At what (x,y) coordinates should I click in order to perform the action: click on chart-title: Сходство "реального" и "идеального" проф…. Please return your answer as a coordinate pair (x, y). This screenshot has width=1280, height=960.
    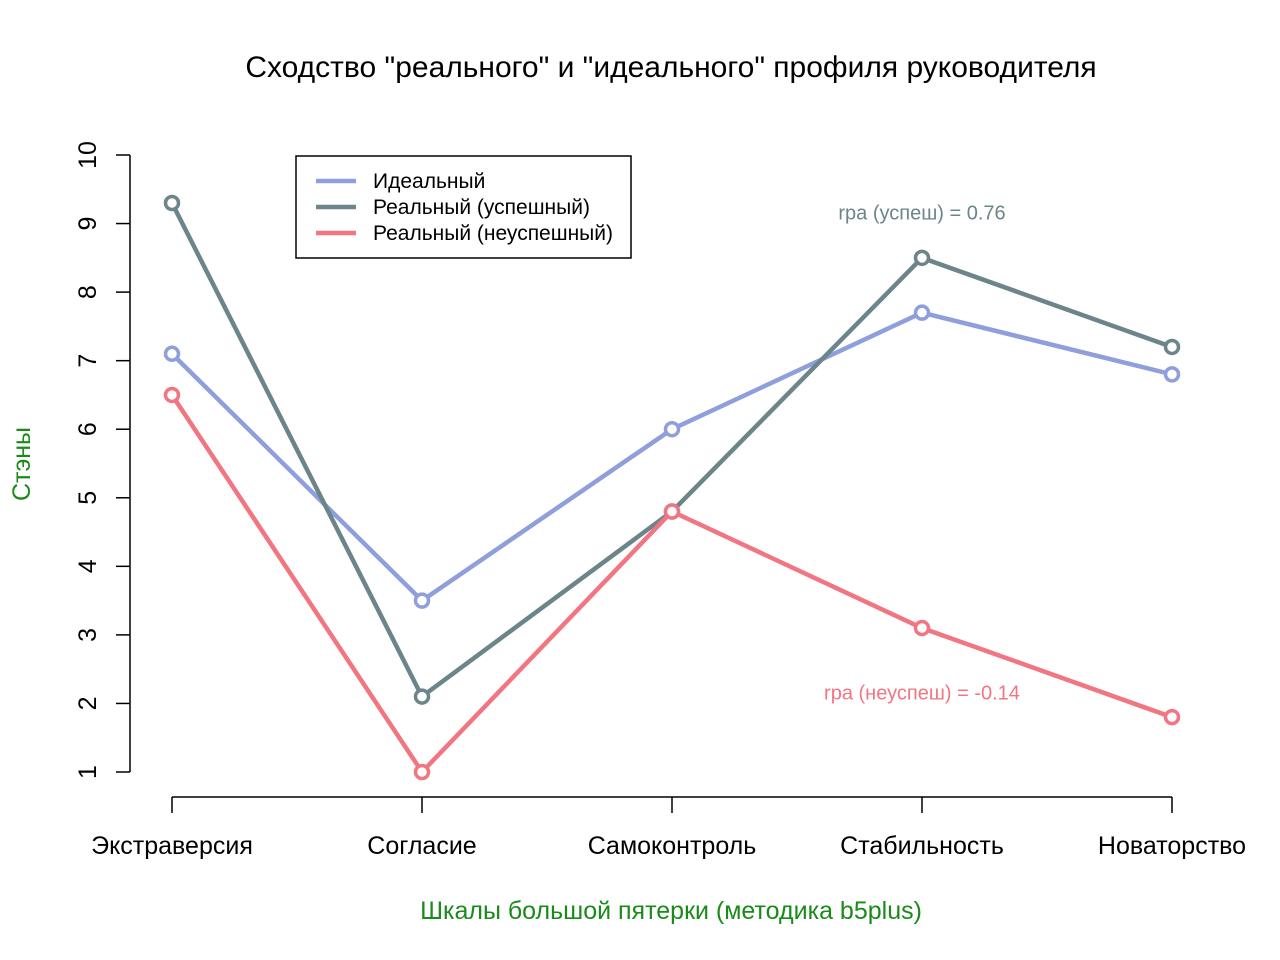
    Looking at the image, I should click on (670, 67).